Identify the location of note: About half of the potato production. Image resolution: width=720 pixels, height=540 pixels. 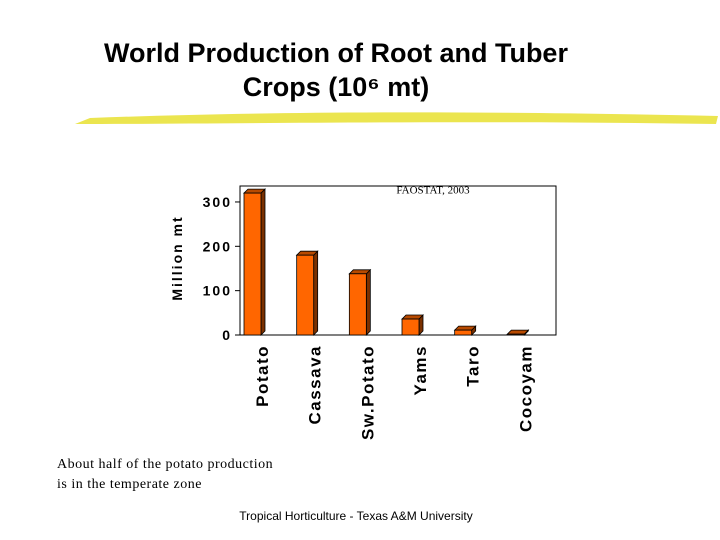
(165, 464).